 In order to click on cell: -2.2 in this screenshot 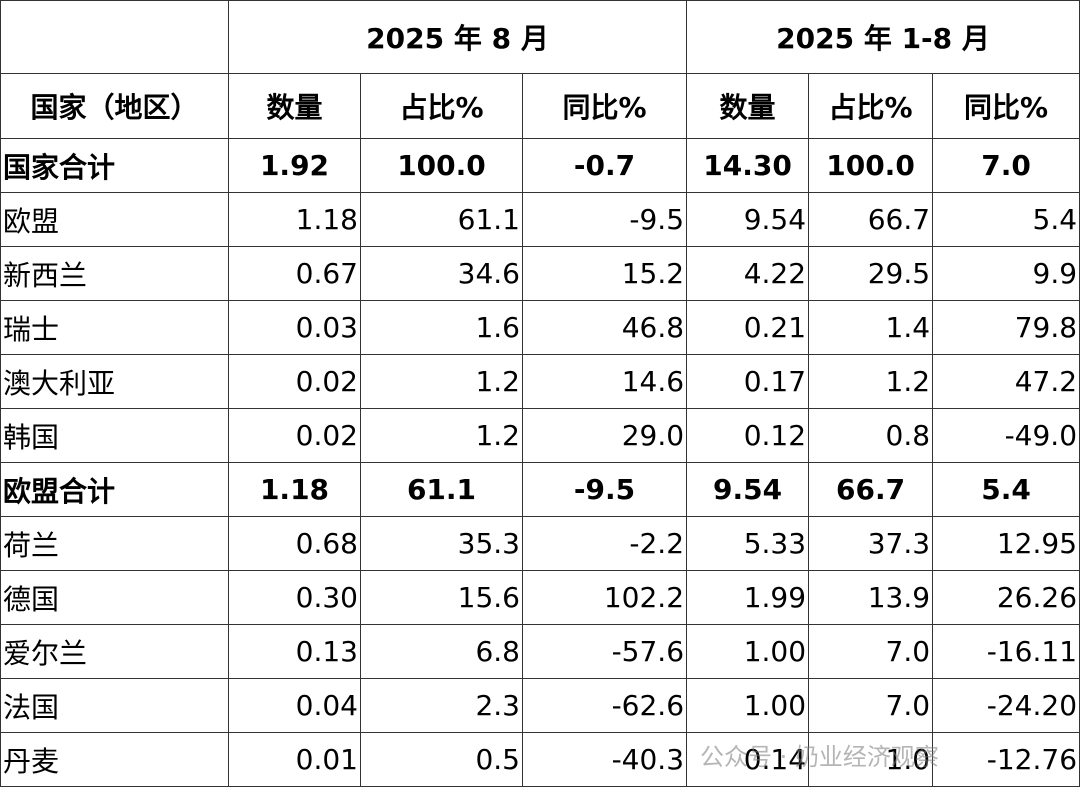, I will do `click(604, 543)`.